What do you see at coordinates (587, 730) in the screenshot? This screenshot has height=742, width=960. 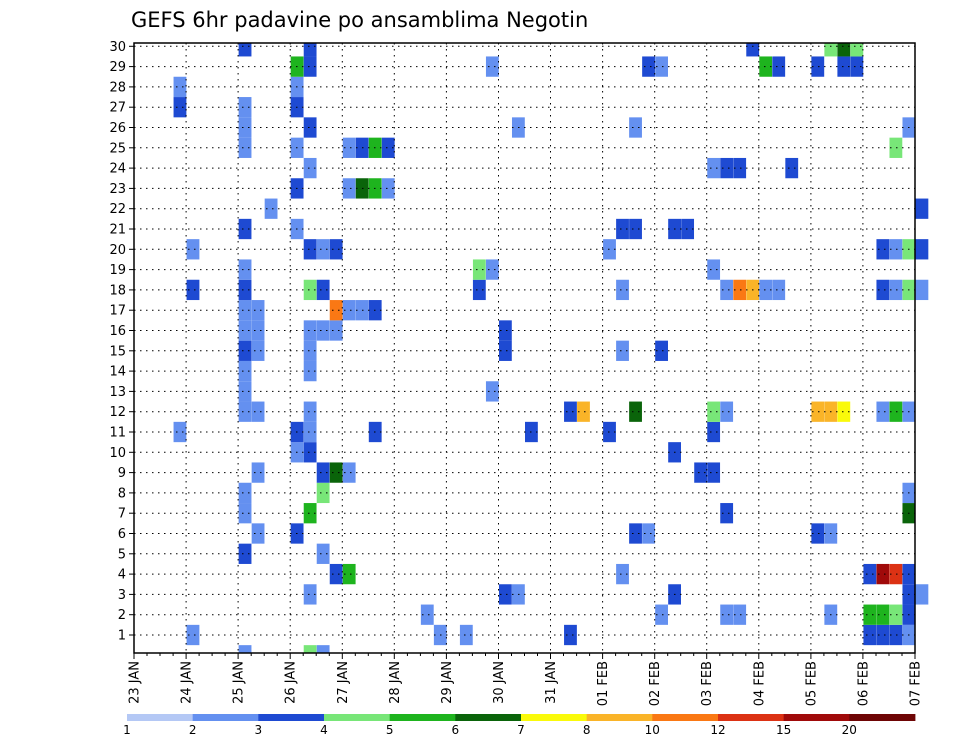 I see `colorbar-label: 8` at bounding box center [587, 730].